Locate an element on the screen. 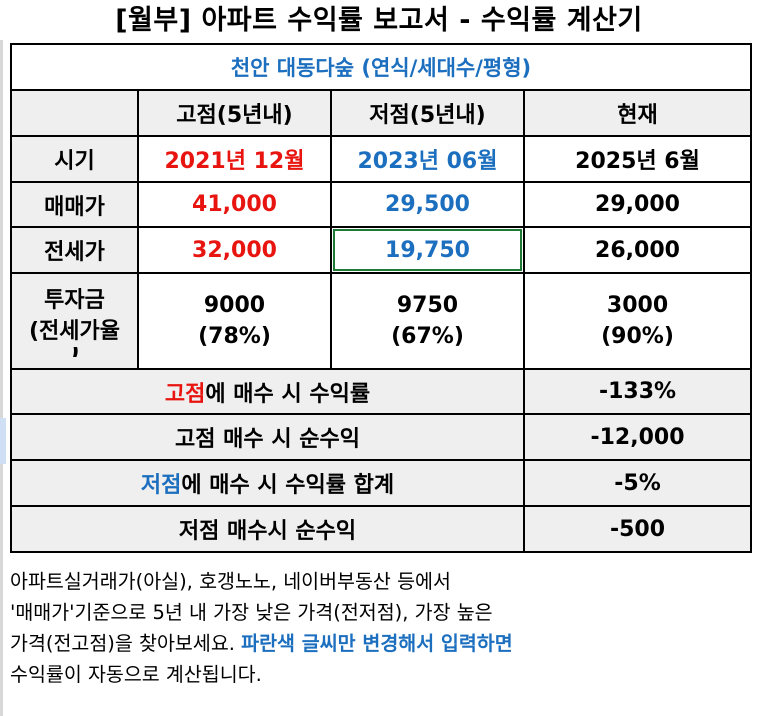 The height and width of the screenshot is (716, 758). low-return-label-cell: 저점에 매수 시 수익률 합계 is located at coordinates (267, 483).